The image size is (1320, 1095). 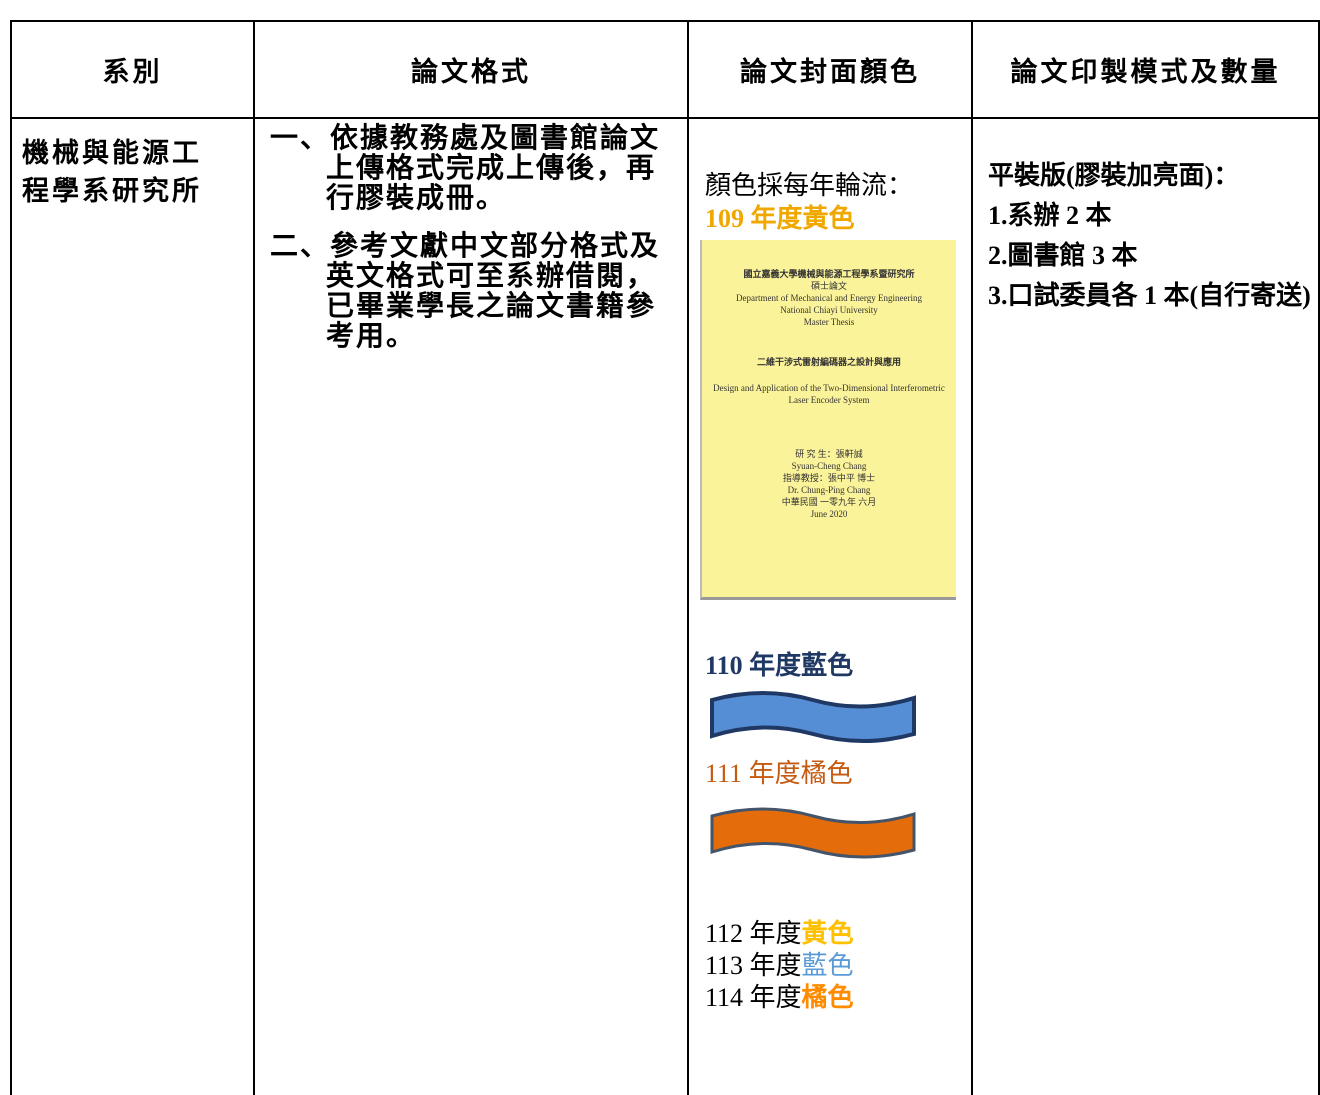 I want to click on cover-line: 二維干涉式雷射編碼器之設計與應用, so click(x=828, y=362).